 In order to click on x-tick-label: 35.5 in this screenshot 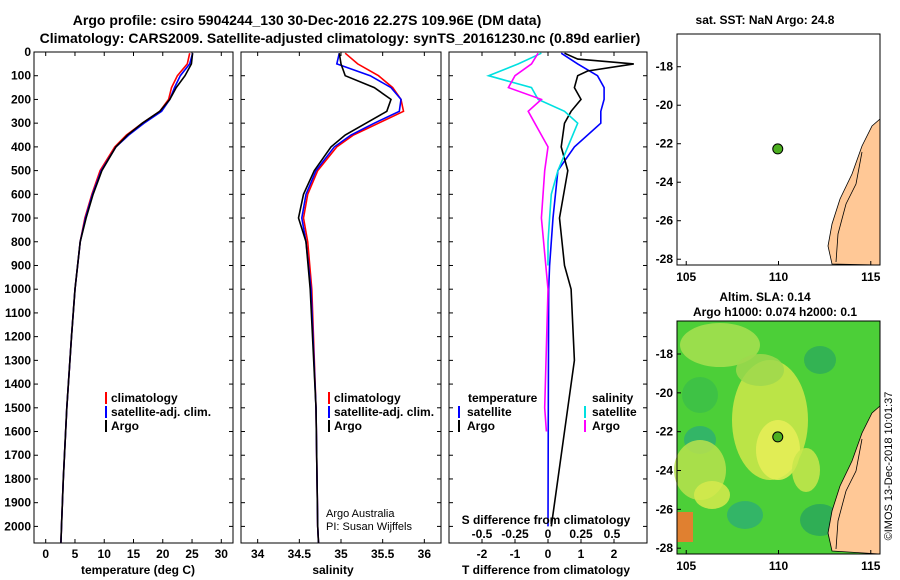, I will do `click(383, 554)`.